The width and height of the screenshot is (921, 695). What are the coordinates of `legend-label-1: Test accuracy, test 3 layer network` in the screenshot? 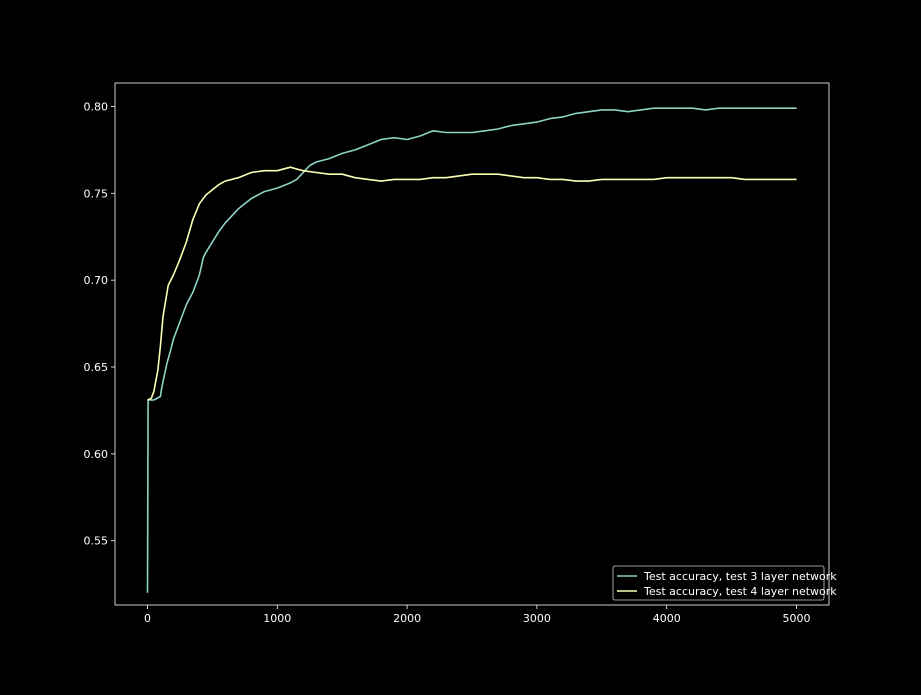 It's located at (740, 576).